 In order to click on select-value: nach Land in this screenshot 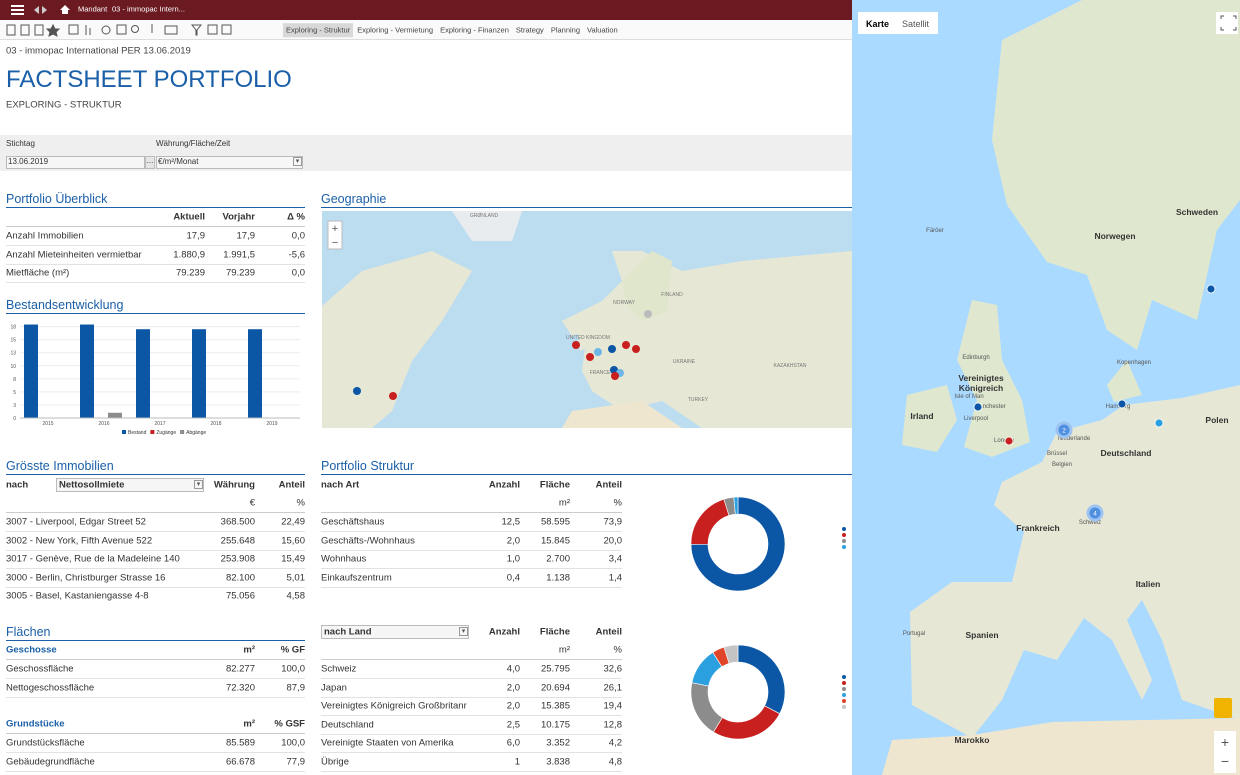, I will do `click(348, 632)`.